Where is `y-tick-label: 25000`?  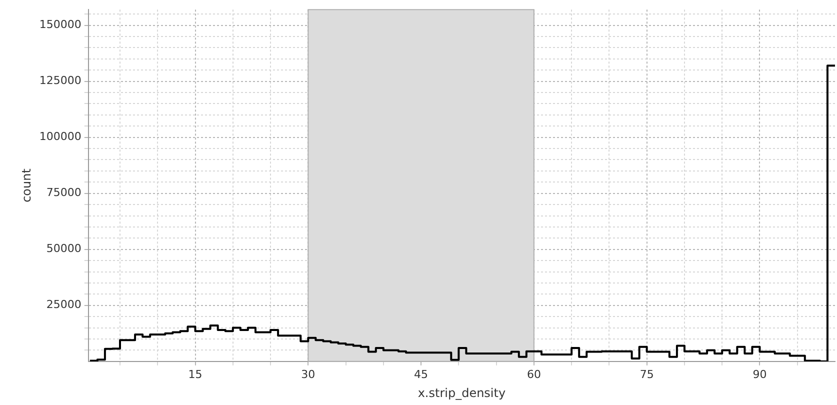 y-tick-label: 25000 is located at coordinates (64, 305).